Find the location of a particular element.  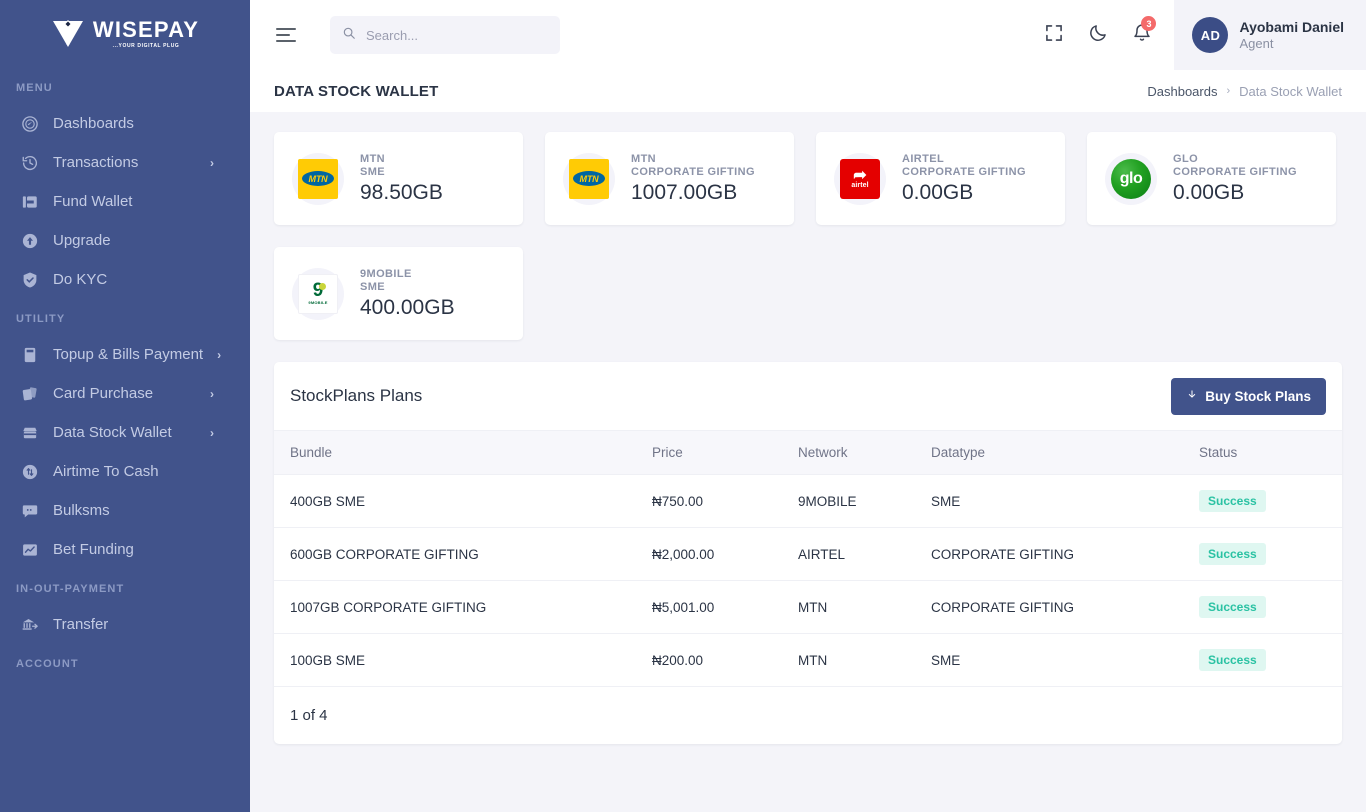

hamburger-line is located at coordinates (286, 29).